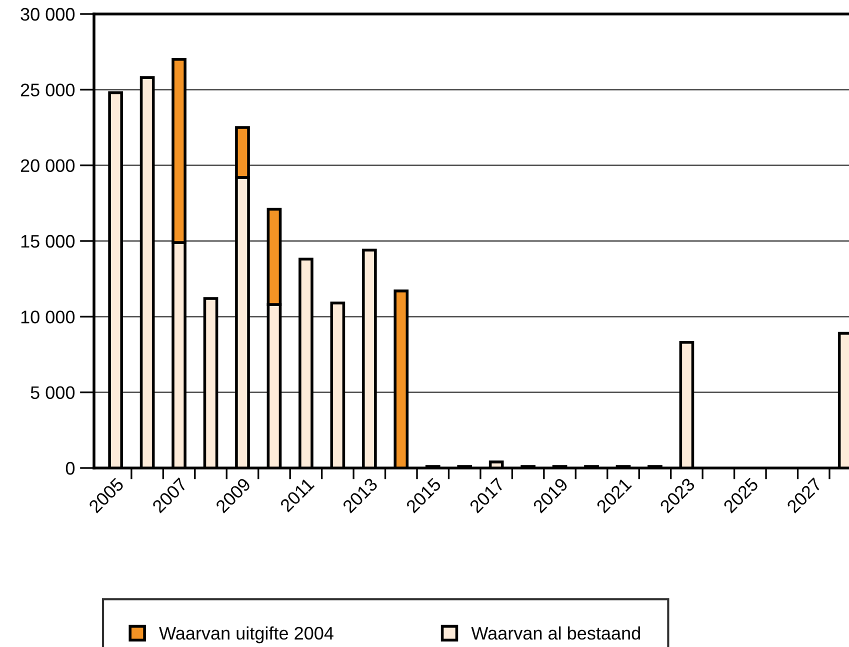  What do you see at coordinates (47, 90) in the screenshot?
I see `y-tick-label: 25 000` at bounding box center [47, 90].